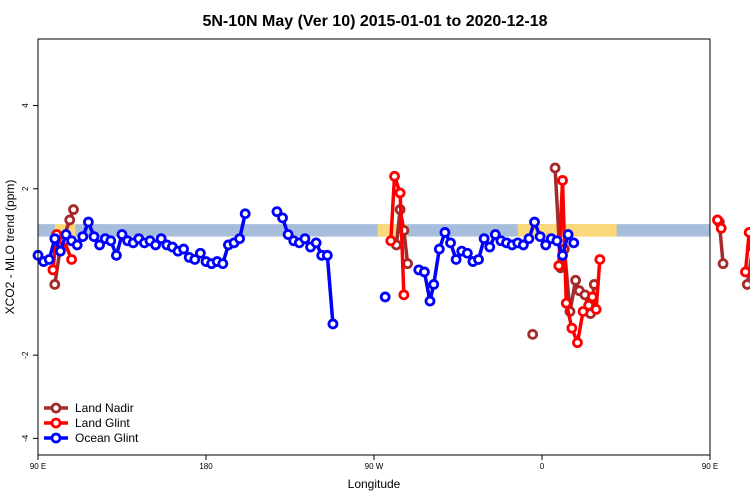 This screenshot has width=750, height=500. Describe the element at coordinates (374, 484) in the screenshot. I see `x-axis-label: Longitude` at that location.